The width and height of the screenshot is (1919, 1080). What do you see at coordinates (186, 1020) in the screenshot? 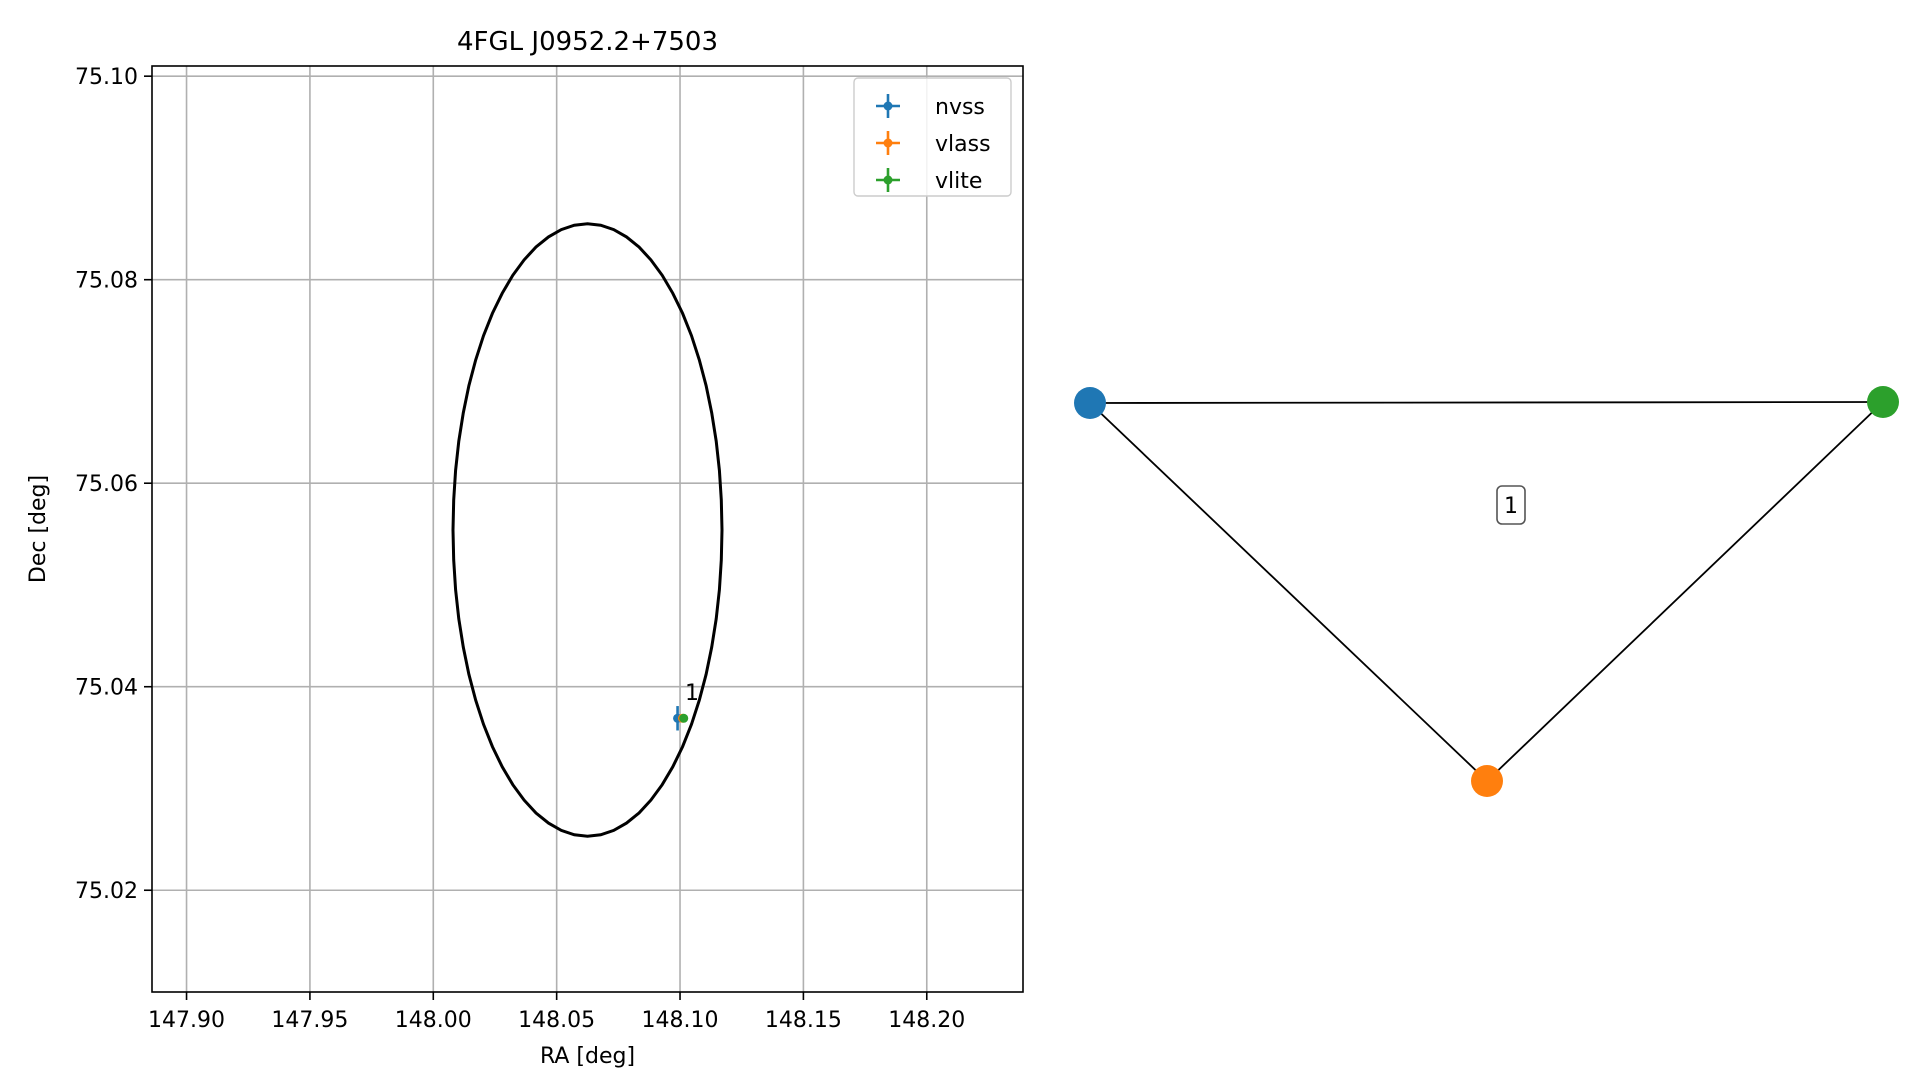
I see `x-tick-label: 147.90` at bounding box center [186, 1020].